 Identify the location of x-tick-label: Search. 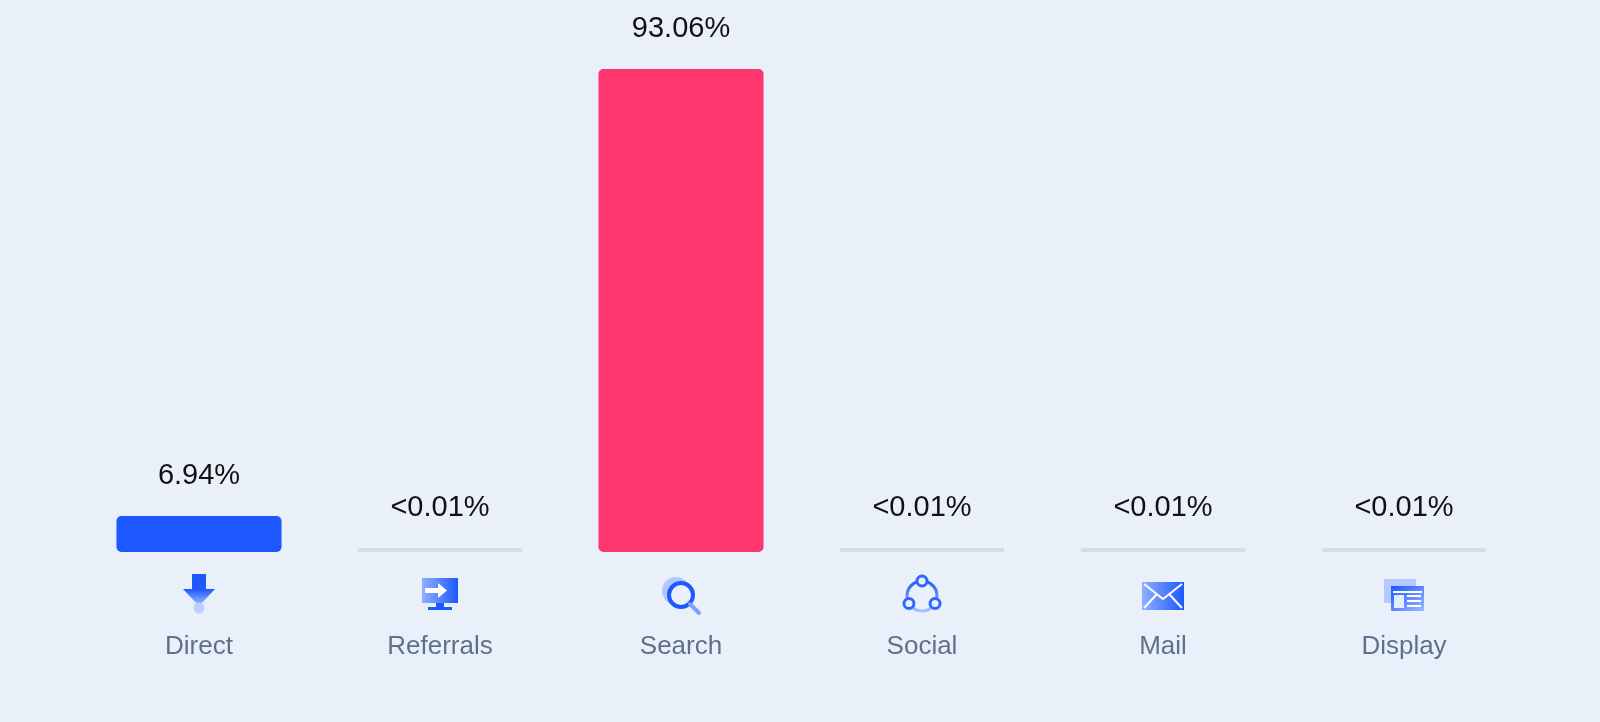
(681, 645).